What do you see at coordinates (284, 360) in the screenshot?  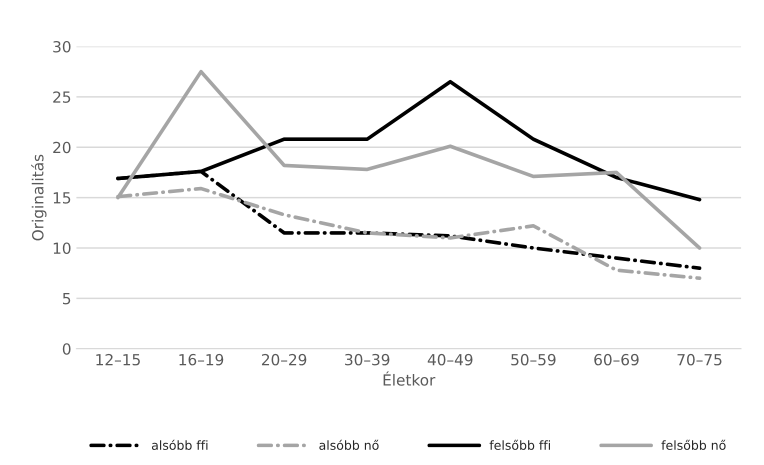 I see `x-tick-label: 20–29` at bounding box center [284, 360].